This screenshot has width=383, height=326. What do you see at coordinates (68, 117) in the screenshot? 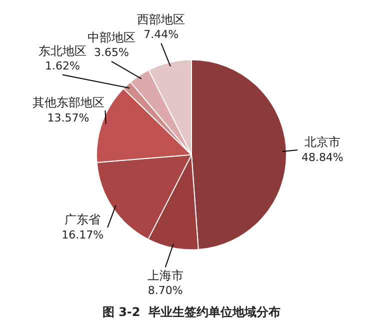
I see `data-label: 13.57%` at bounding box center [68, 117].